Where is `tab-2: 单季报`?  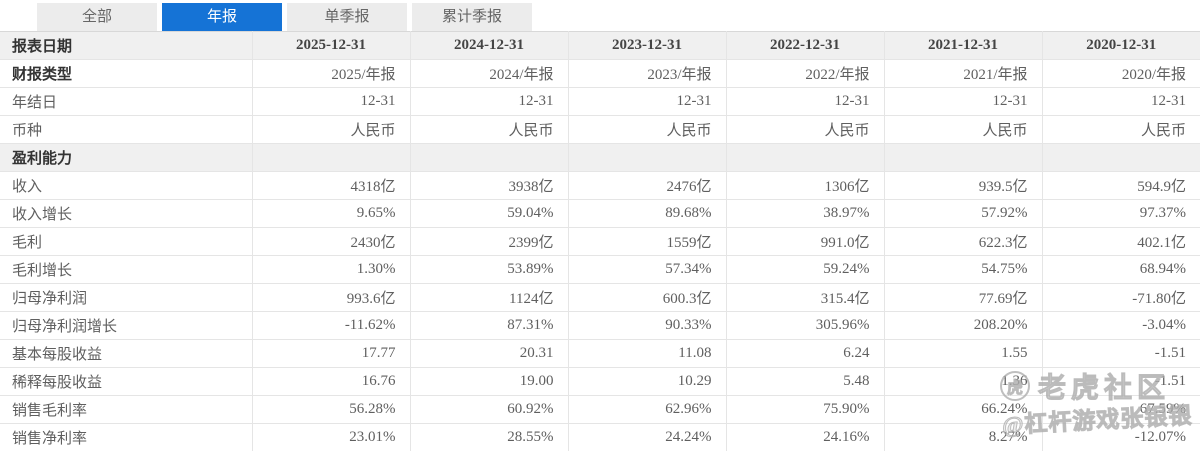 tab-2: 单季报 is located at coordinates (347, 17).